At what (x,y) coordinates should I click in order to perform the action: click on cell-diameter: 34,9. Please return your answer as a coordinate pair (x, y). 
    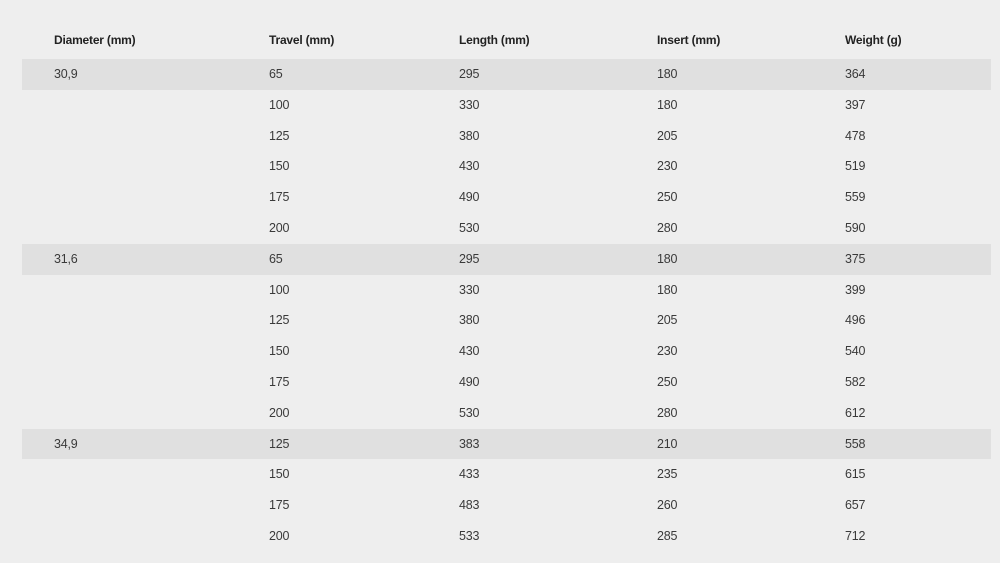
    Looking at the image, I should click on (66, 443).